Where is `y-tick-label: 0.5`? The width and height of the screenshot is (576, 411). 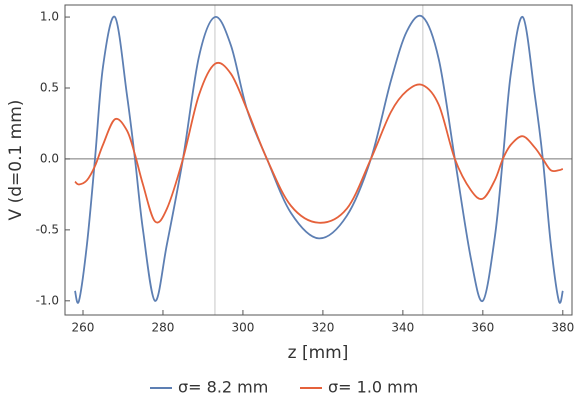 y-tick-label: 0.5 is located at coordinates (49, 87).